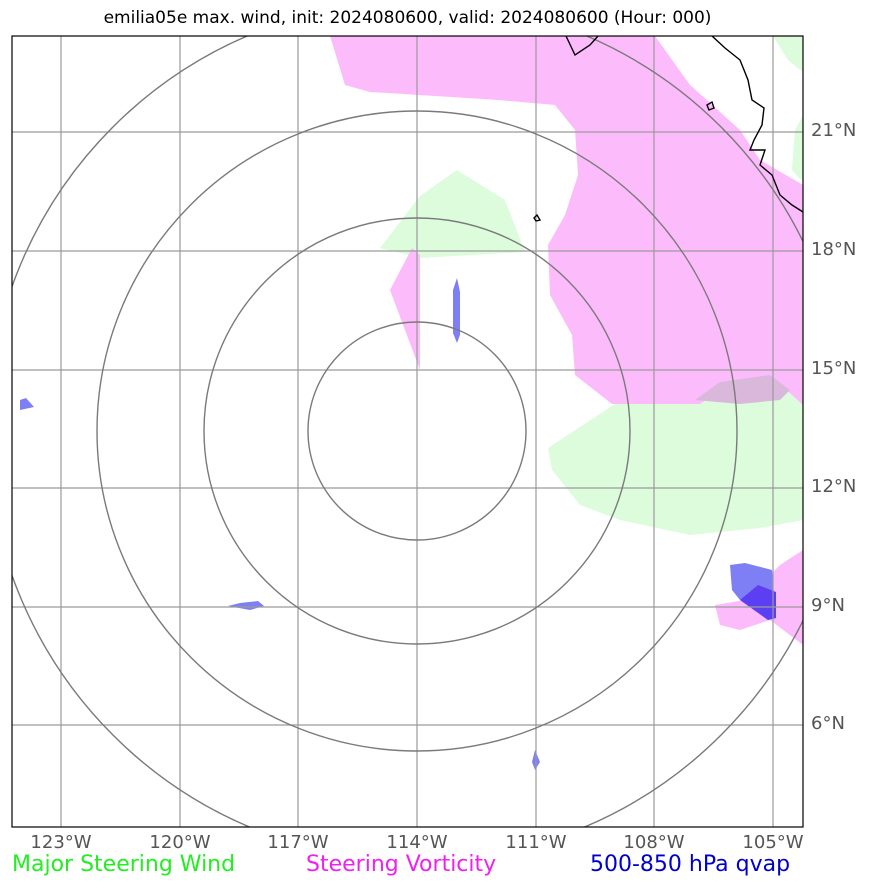  I want to click on lat-label-9n: 9°N, so click(828, 605).